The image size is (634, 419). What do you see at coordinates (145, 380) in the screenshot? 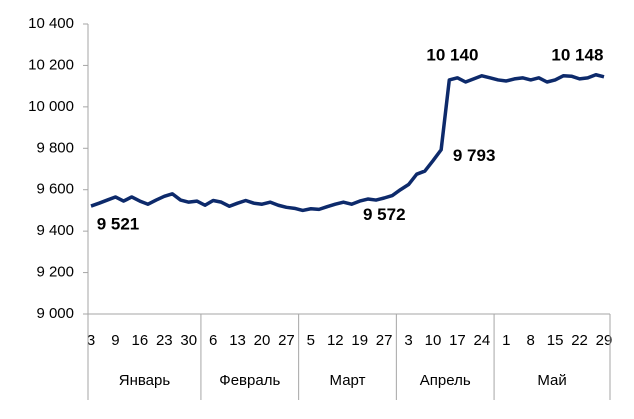
I see `group-label: Январь` at bounding box center [145, 380].